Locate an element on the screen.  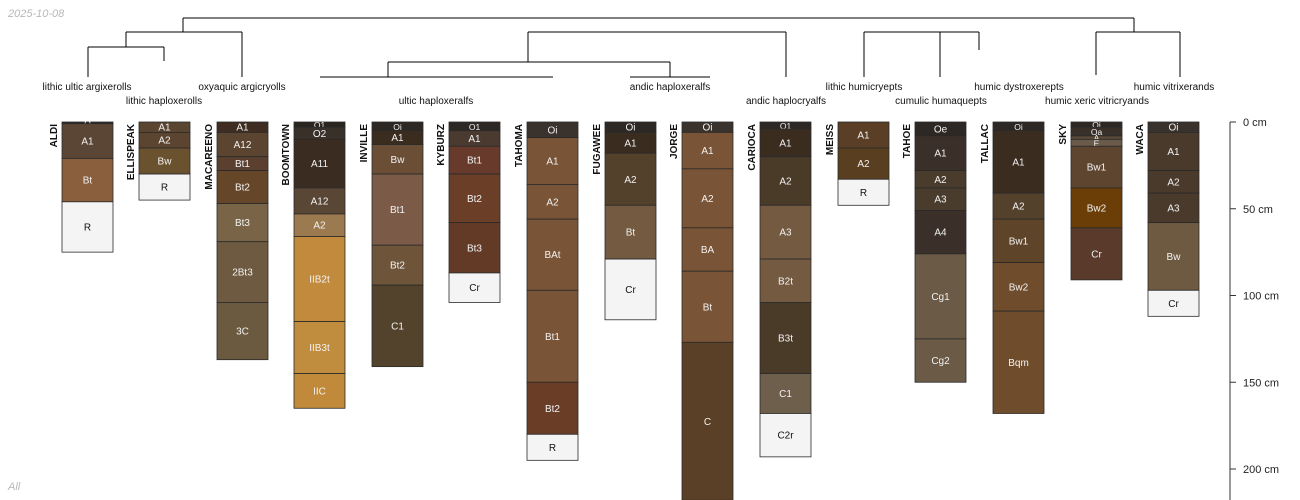
horizon-label: Bt3 is located at coordinates (474, 248).